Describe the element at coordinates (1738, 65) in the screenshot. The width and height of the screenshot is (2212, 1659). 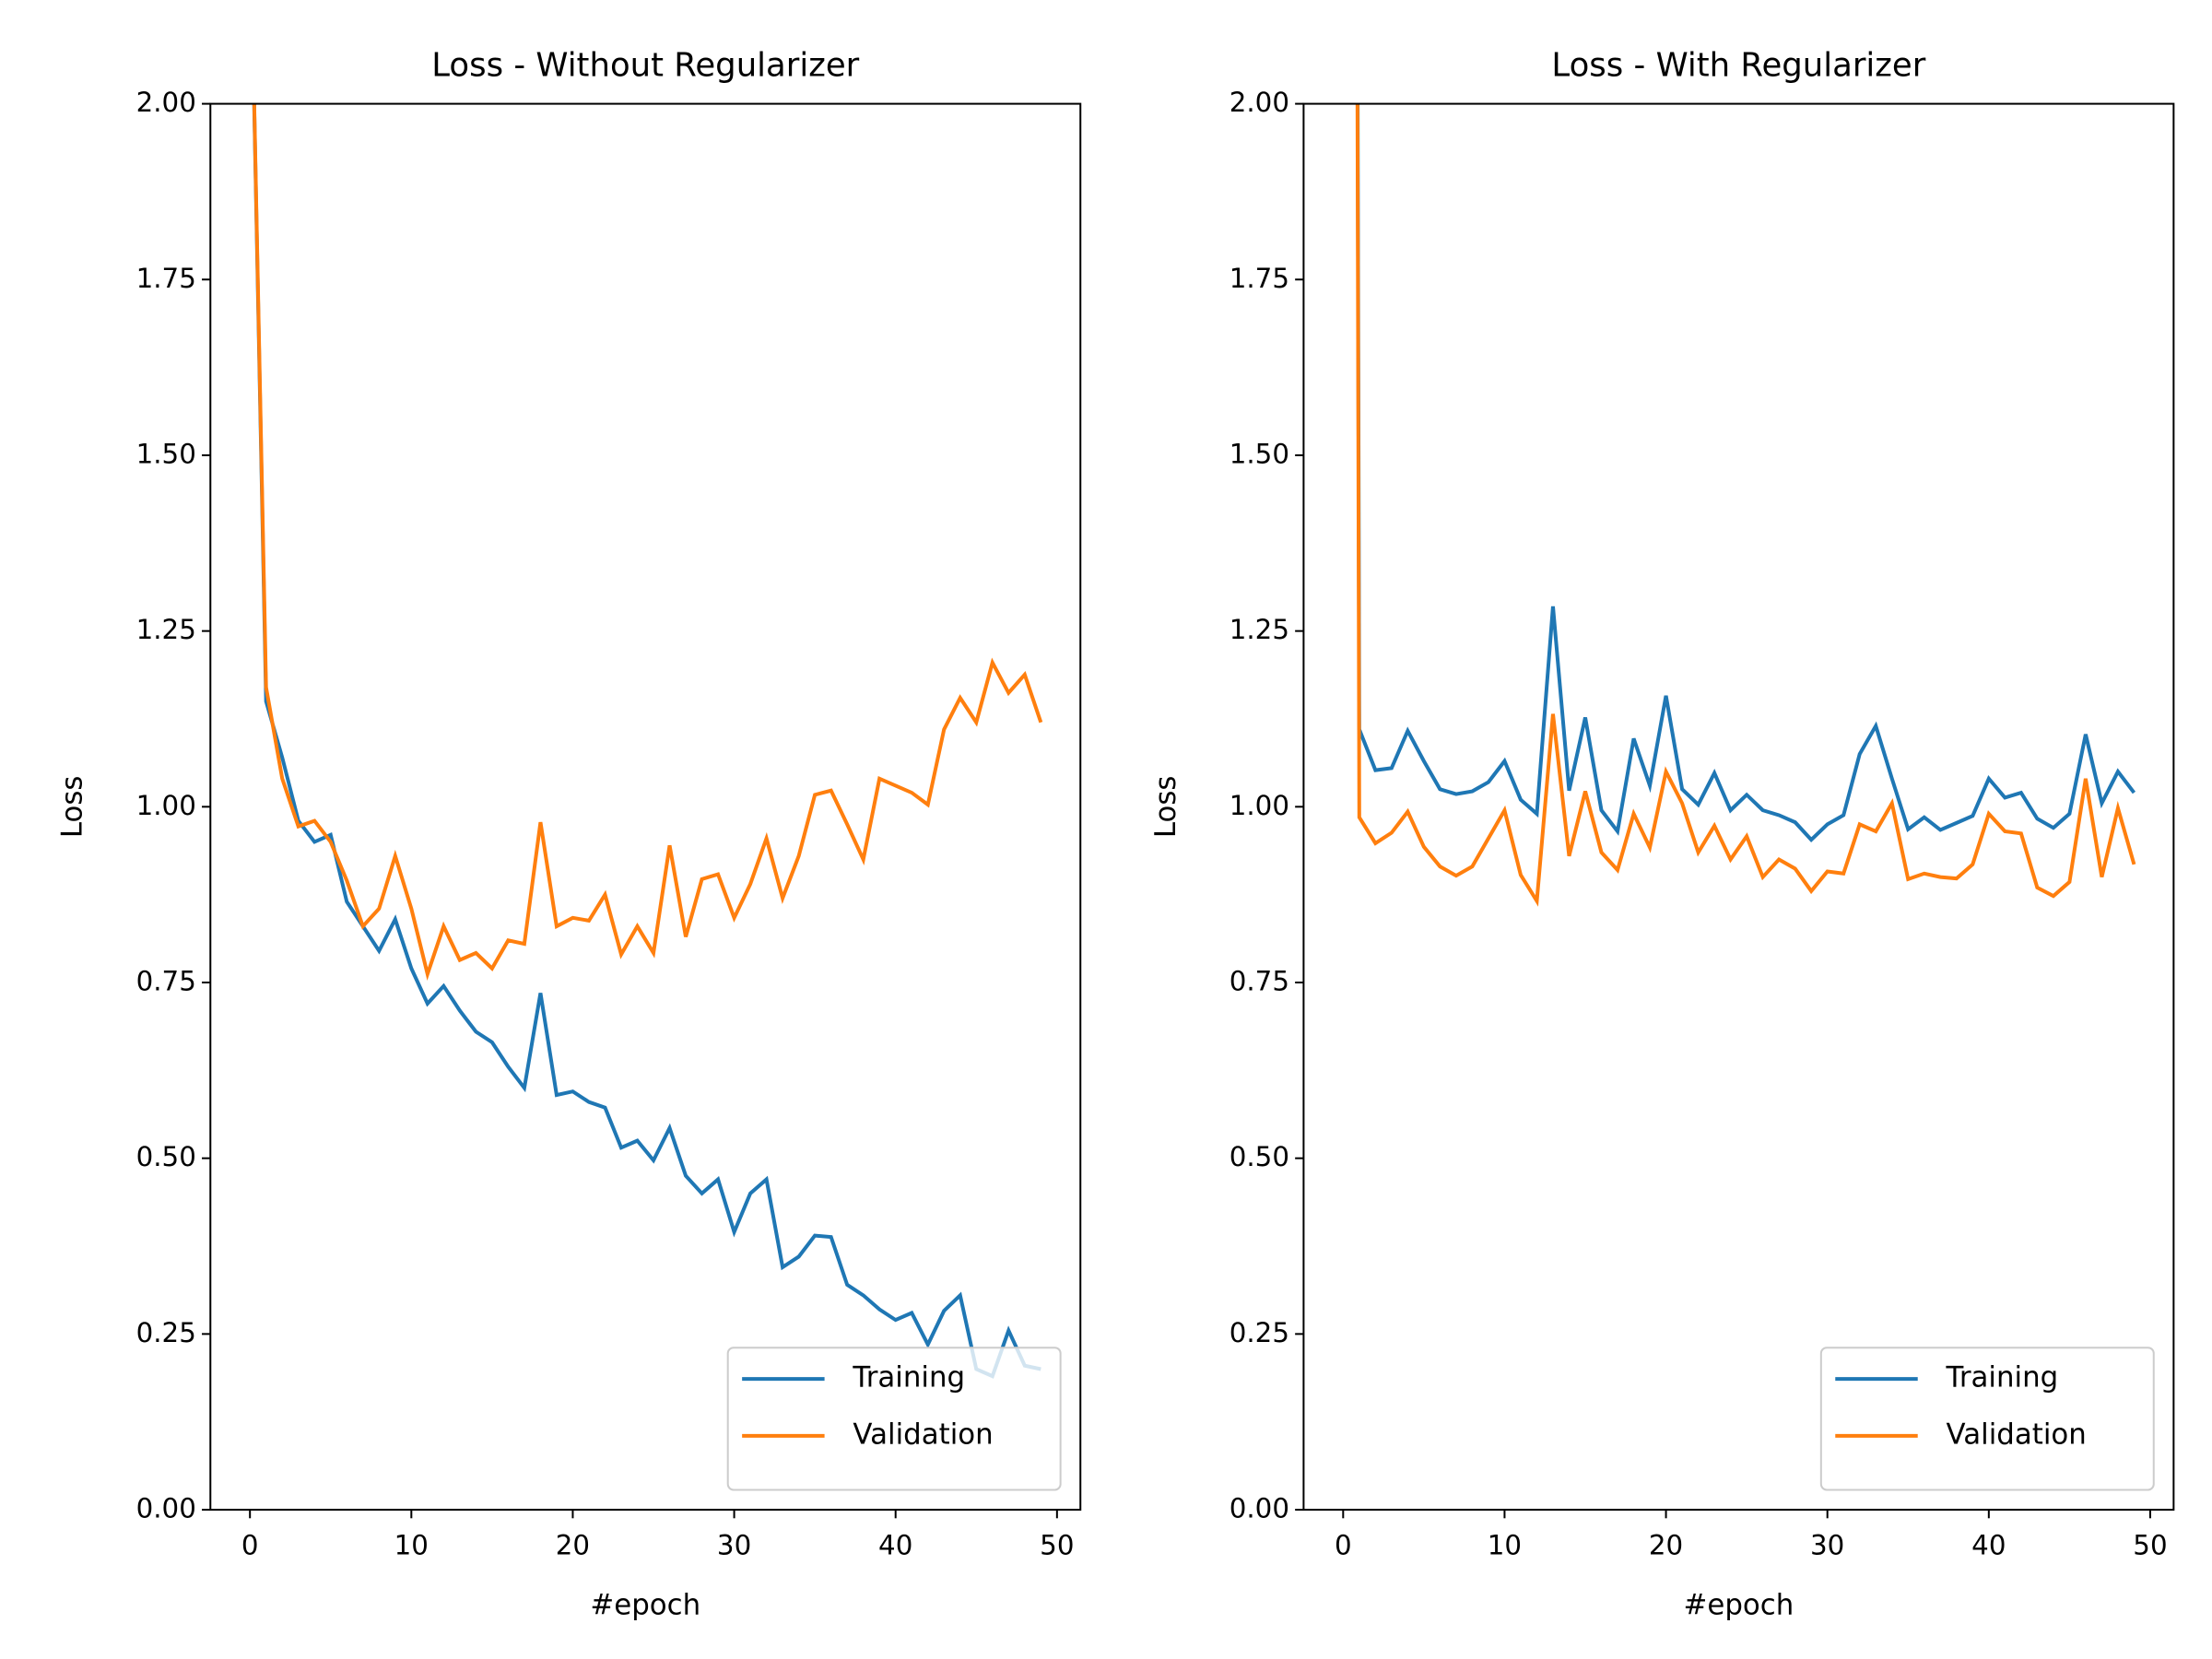
I see `axes-title: Loss - With Regularizer` at that location.